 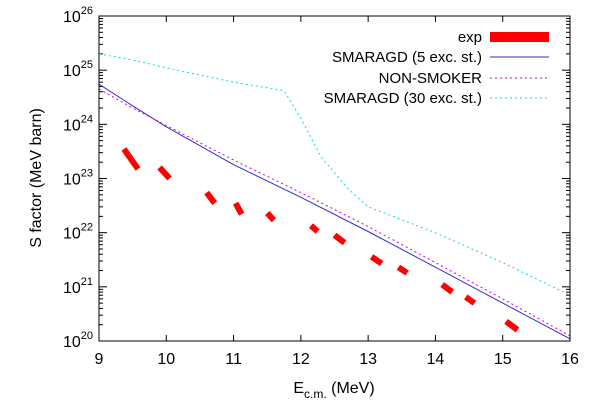 I want to click on legend-label: SMARAGD (5 exc. st.), so click(x=407, y=57).